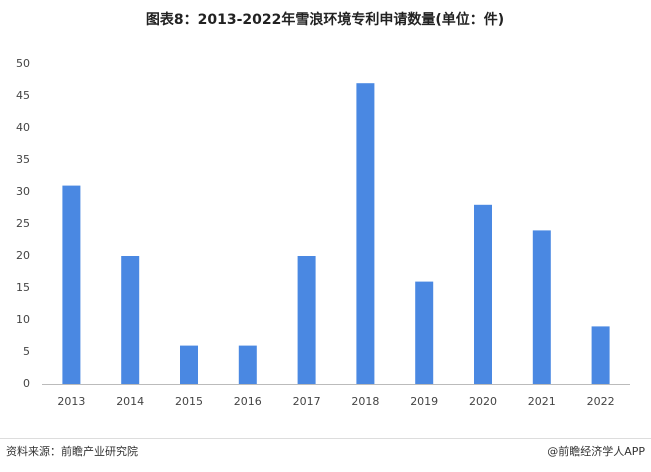 The width and height of the screenshot is (651, 472). I want to click on y-tick-label: 10, so click(23, 319).